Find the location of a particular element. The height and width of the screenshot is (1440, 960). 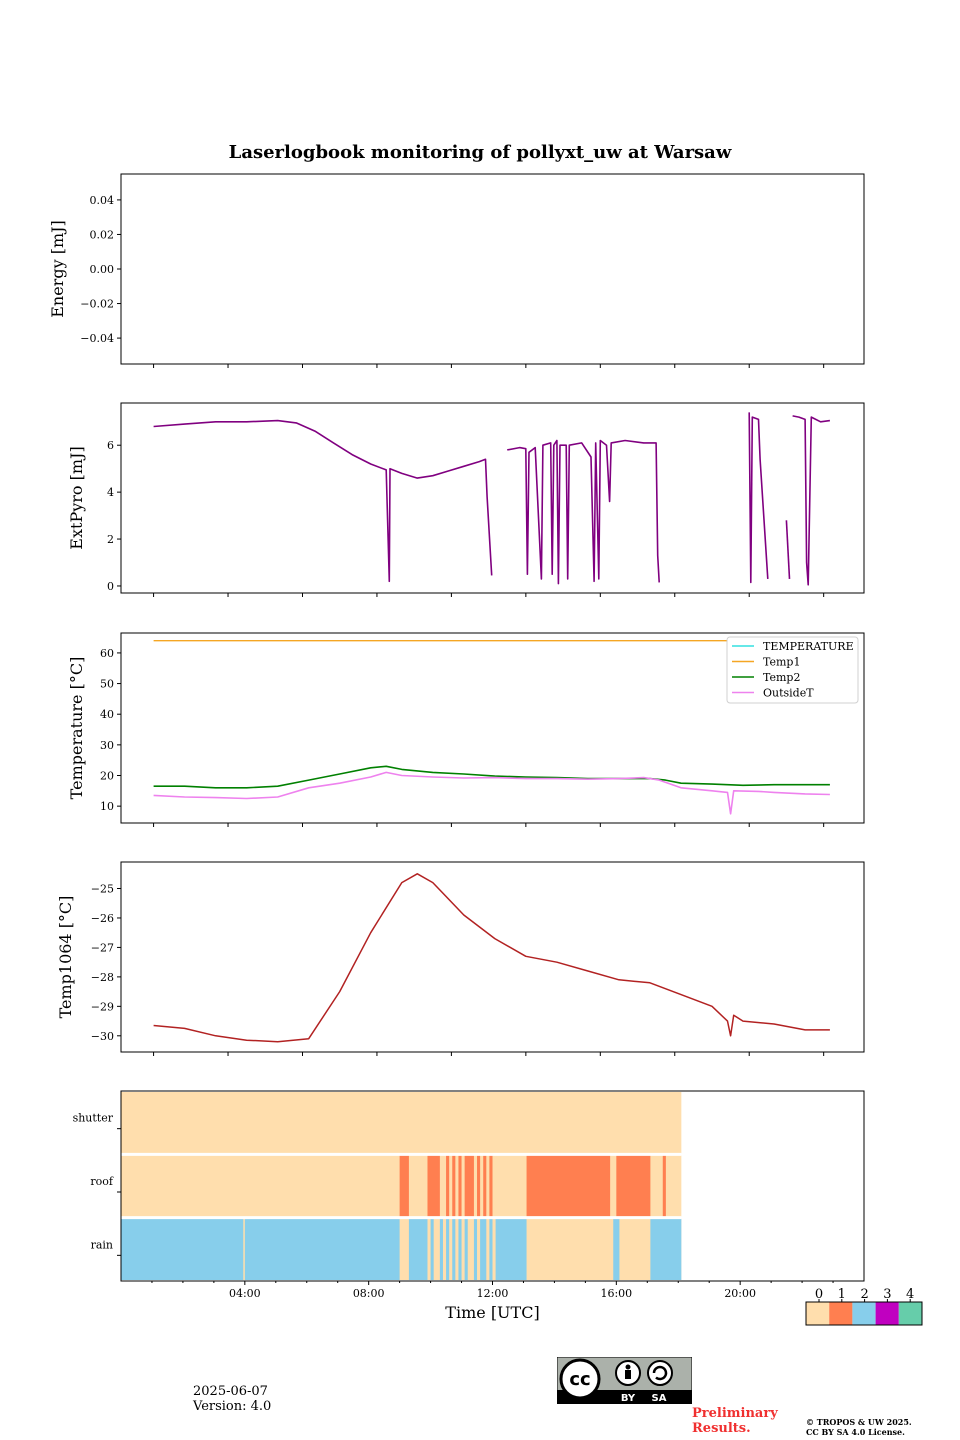

status-xtick-label: 12:00 is located at coordinates (493, 1293).